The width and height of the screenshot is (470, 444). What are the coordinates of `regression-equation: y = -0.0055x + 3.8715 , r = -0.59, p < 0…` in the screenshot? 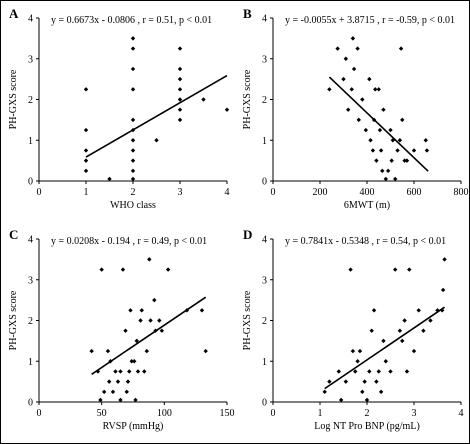 It's located at (370, 20).